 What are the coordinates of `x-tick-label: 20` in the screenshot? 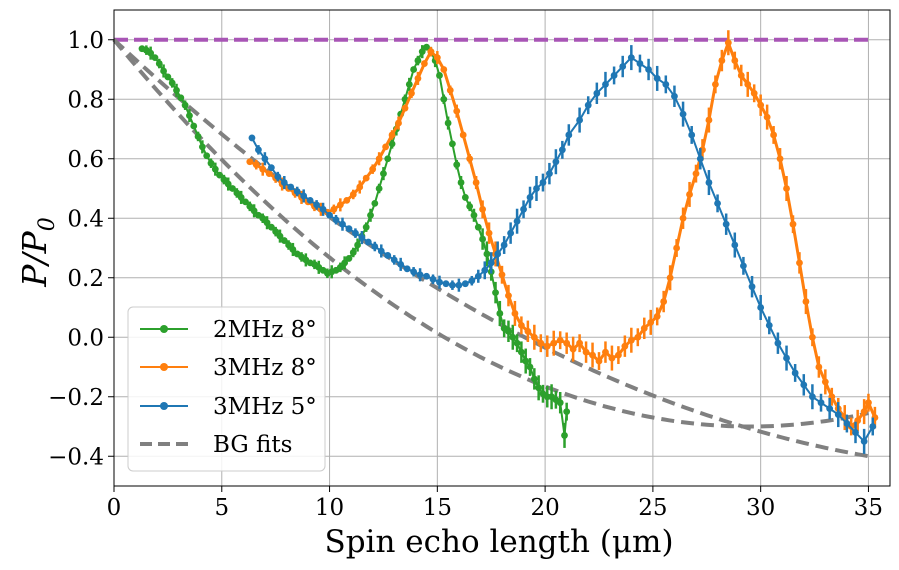 It's located at (544, 508).